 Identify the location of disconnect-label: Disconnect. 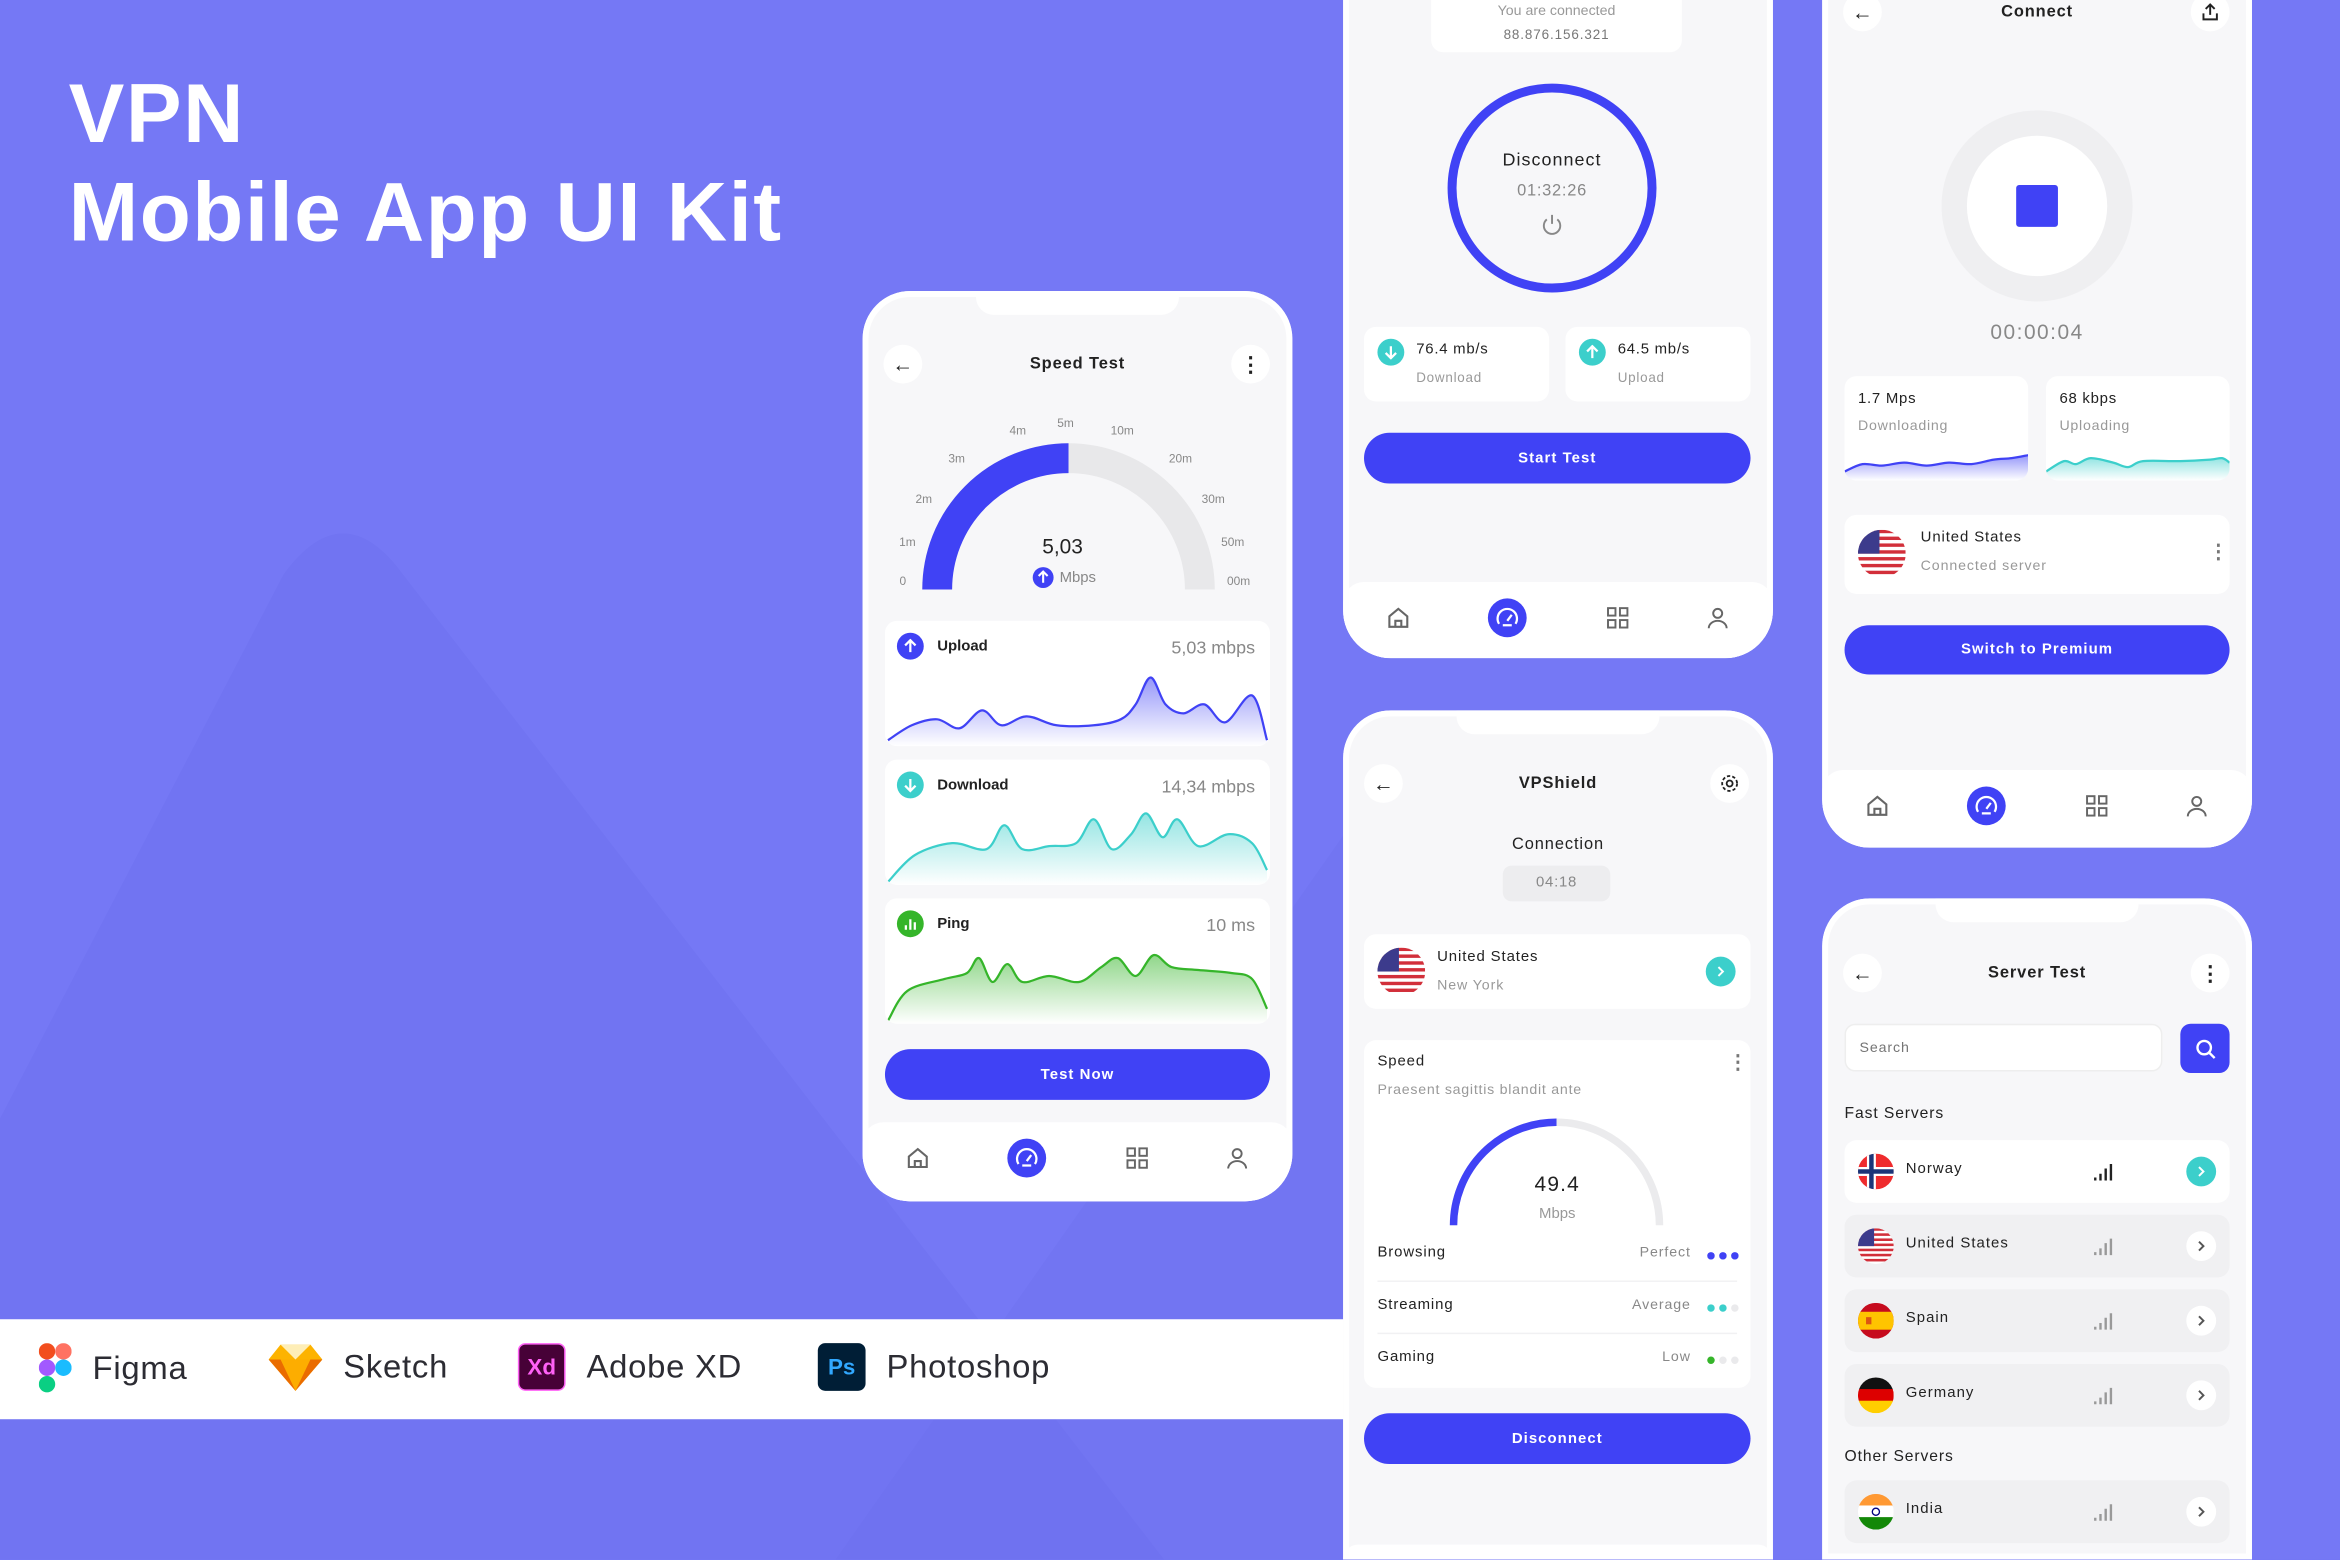
(1552, 160).